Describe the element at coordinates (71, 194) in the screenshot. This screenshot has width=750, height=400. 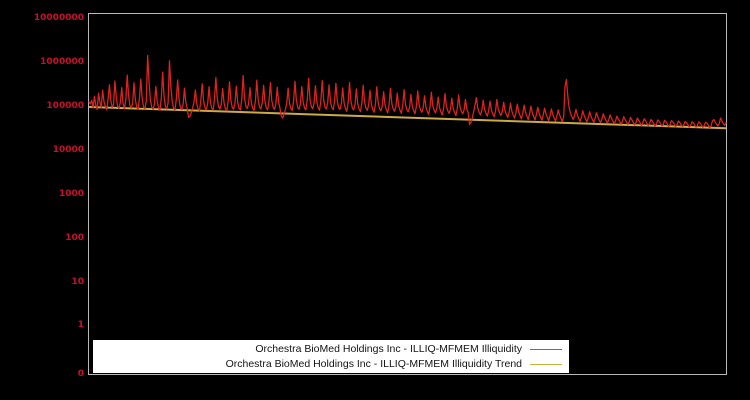
I see `y-axis-tick-1000: 1000` at that location.